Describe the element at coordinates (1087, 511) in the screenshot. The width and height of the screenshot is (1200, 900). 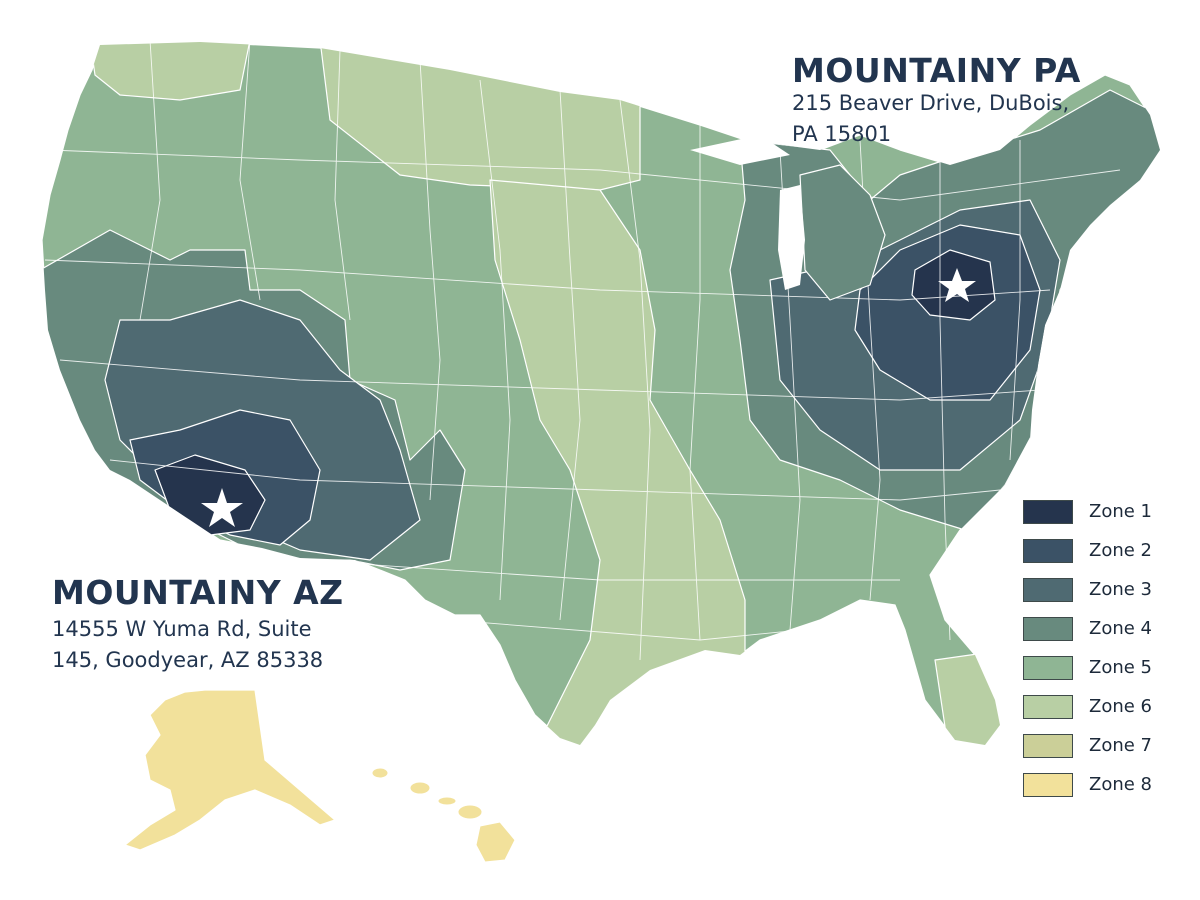
I see `legend-item-zone-1: Zone 1` at that location.